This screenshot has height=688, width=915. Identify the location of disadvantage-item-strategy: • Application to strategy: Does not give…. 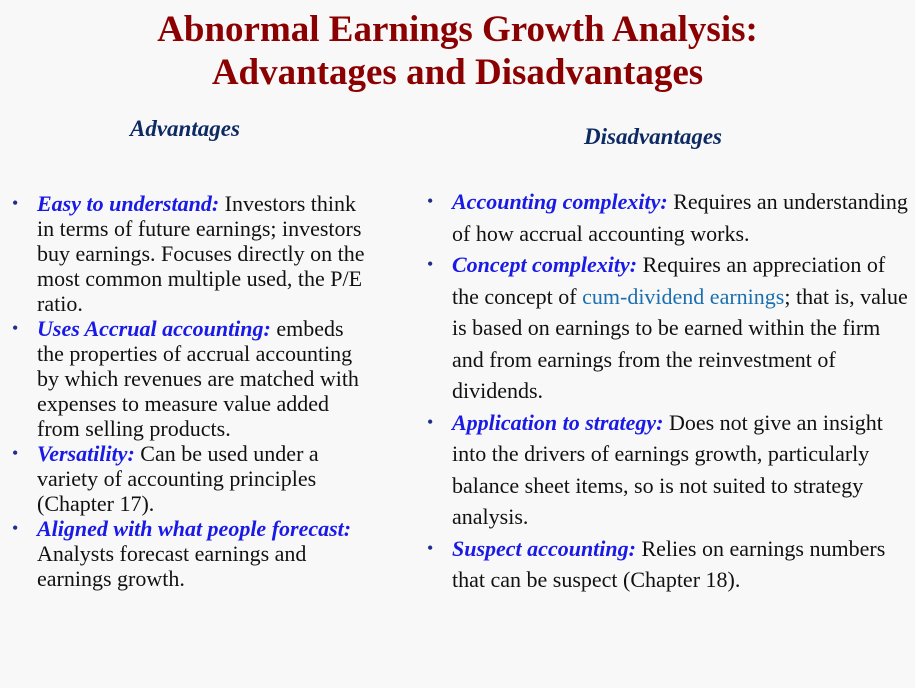
(669, 470).